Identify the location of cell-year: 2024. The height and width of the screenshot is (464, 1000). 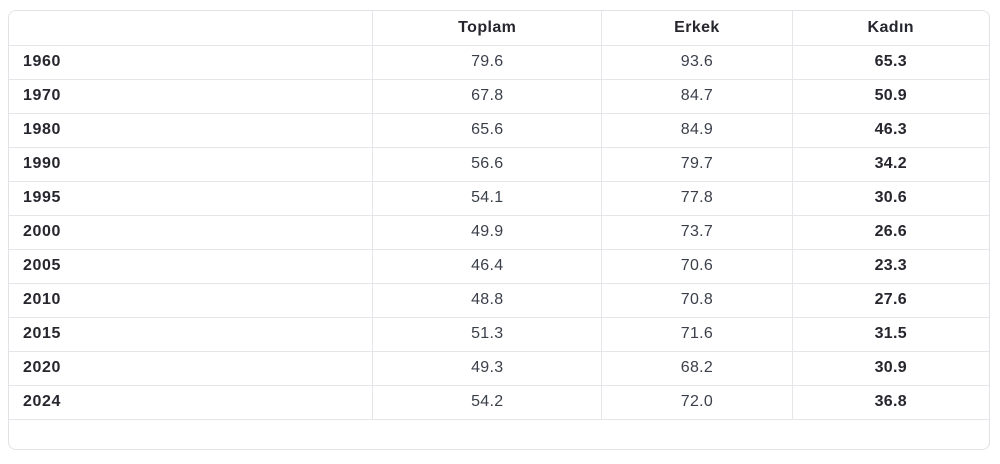
(191, 402).